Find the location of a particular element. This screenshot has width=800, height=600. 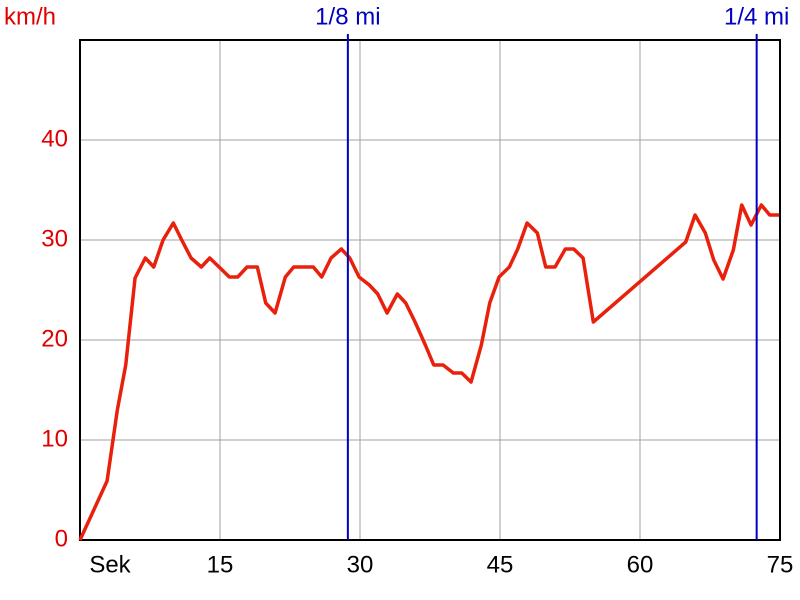

x-tick-label: 15 is located at coordinates (220, 564).